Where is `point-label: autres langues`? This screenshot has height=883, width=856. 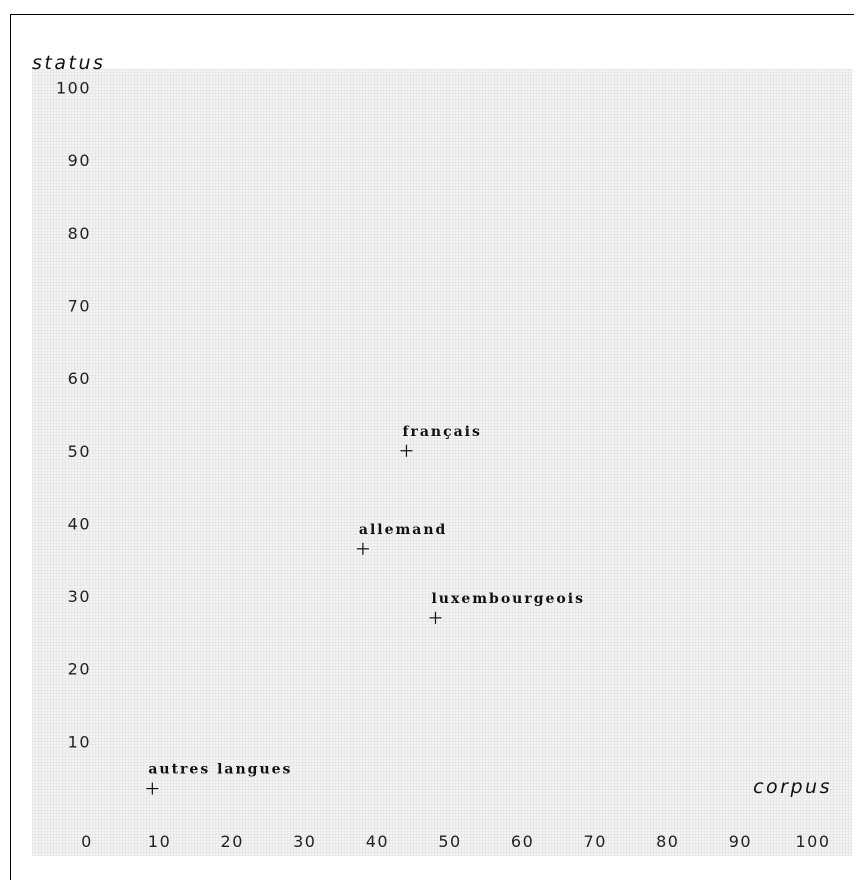 point-label: autres langues is located at coordinates (220, 770).